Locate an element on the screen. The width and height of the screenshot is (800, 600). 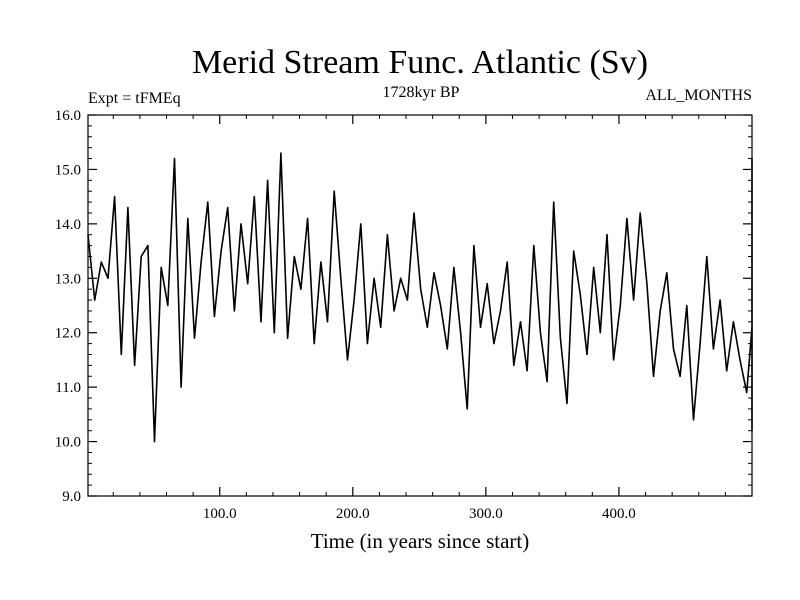
y-tick-label: 14.0 is located at coordinates (68, 225).